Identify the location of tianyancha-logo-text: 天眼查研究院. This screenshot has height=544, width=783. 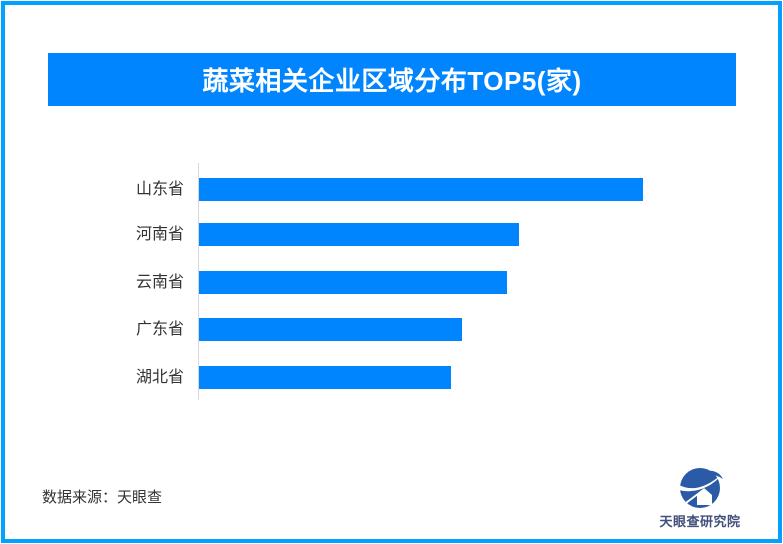
(700, 521).